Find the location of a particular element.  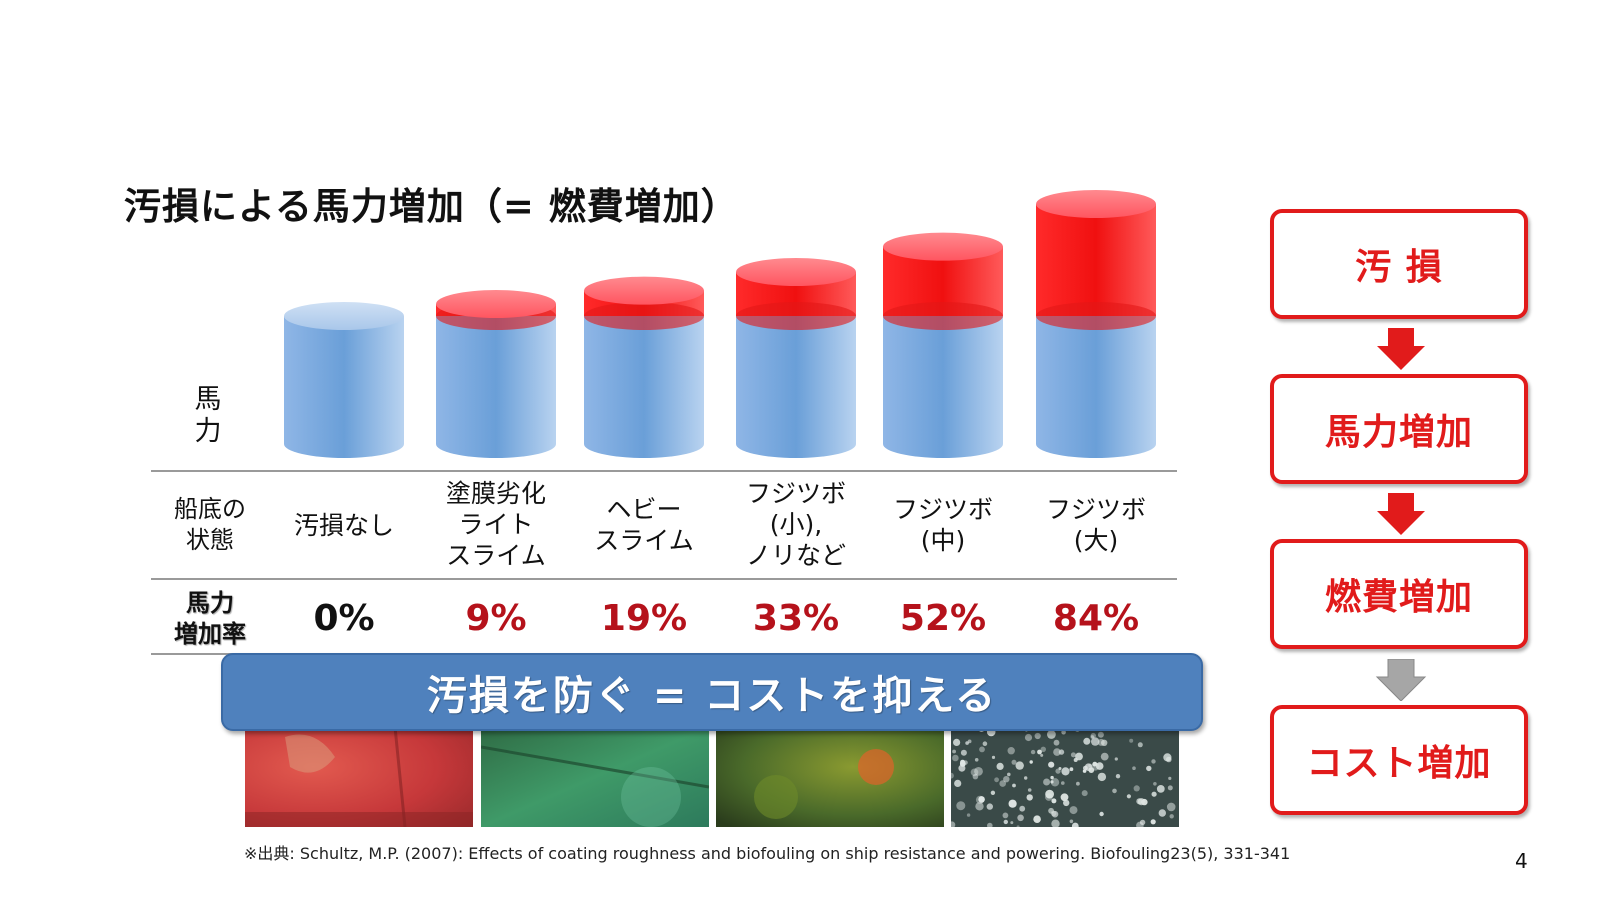

cylinder-increase-body is located at coordinates (1096, 260).